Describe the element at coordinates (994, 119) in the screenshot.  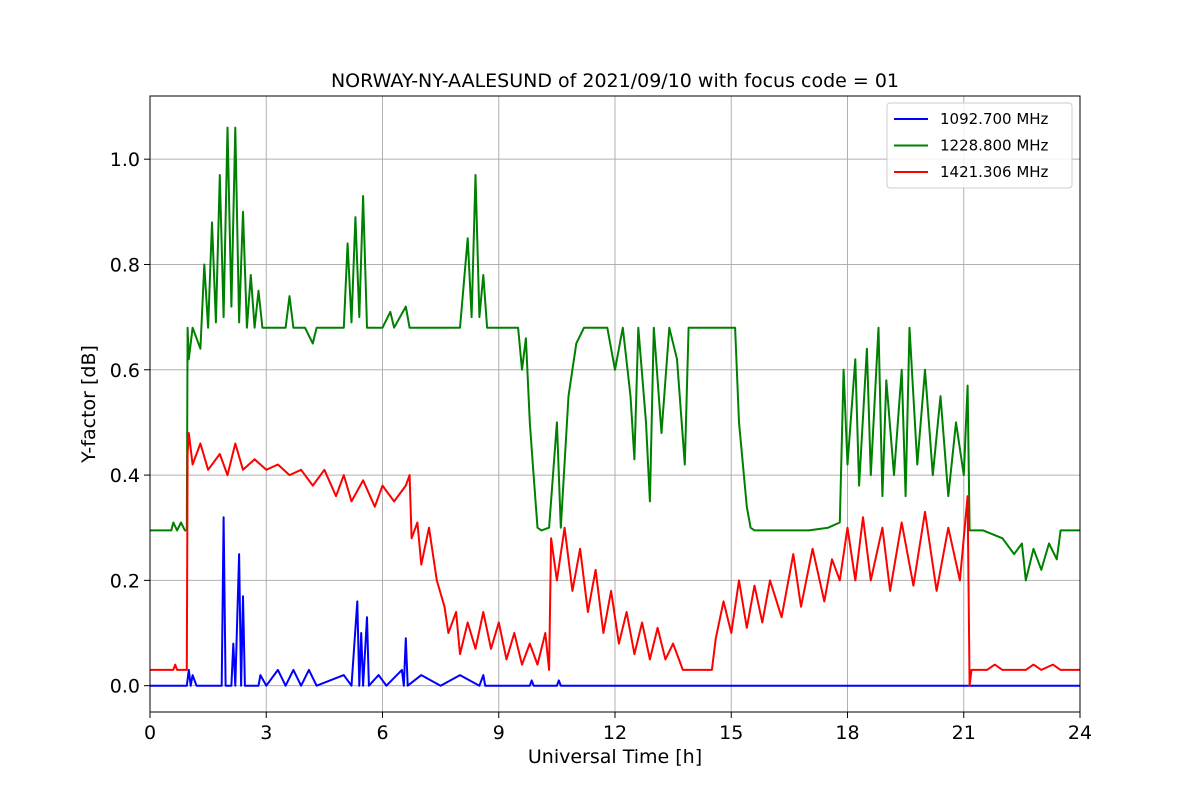
I see `legend-label-0: 1092.700 MHz` at that location.